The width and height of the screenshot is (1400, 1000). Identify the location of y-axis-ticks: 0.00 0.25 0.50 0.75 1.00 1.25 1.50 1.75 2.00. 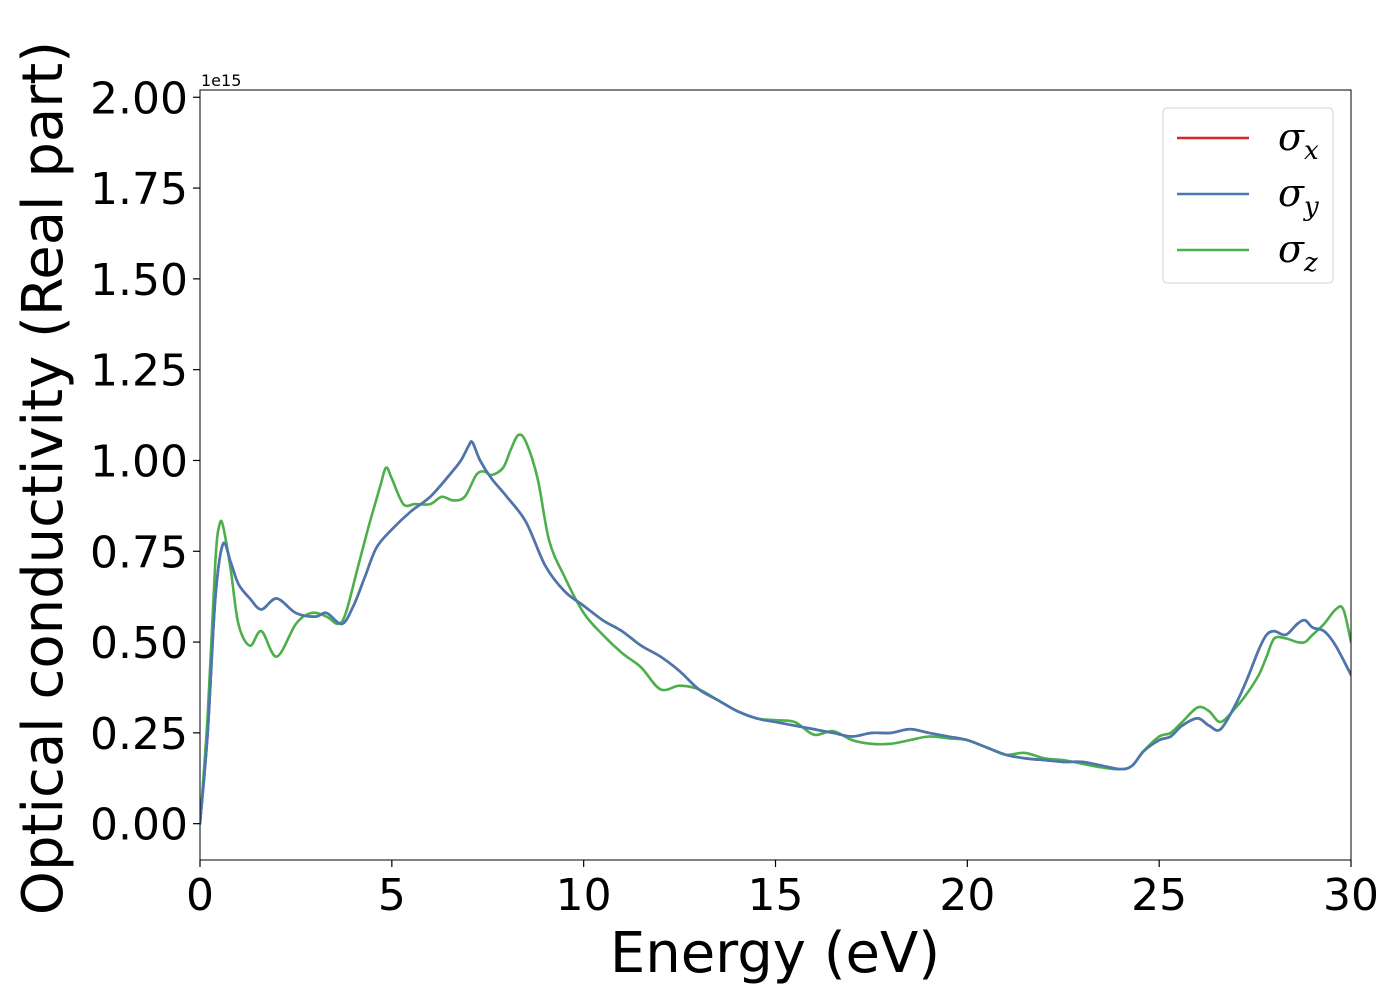
(145, 462).